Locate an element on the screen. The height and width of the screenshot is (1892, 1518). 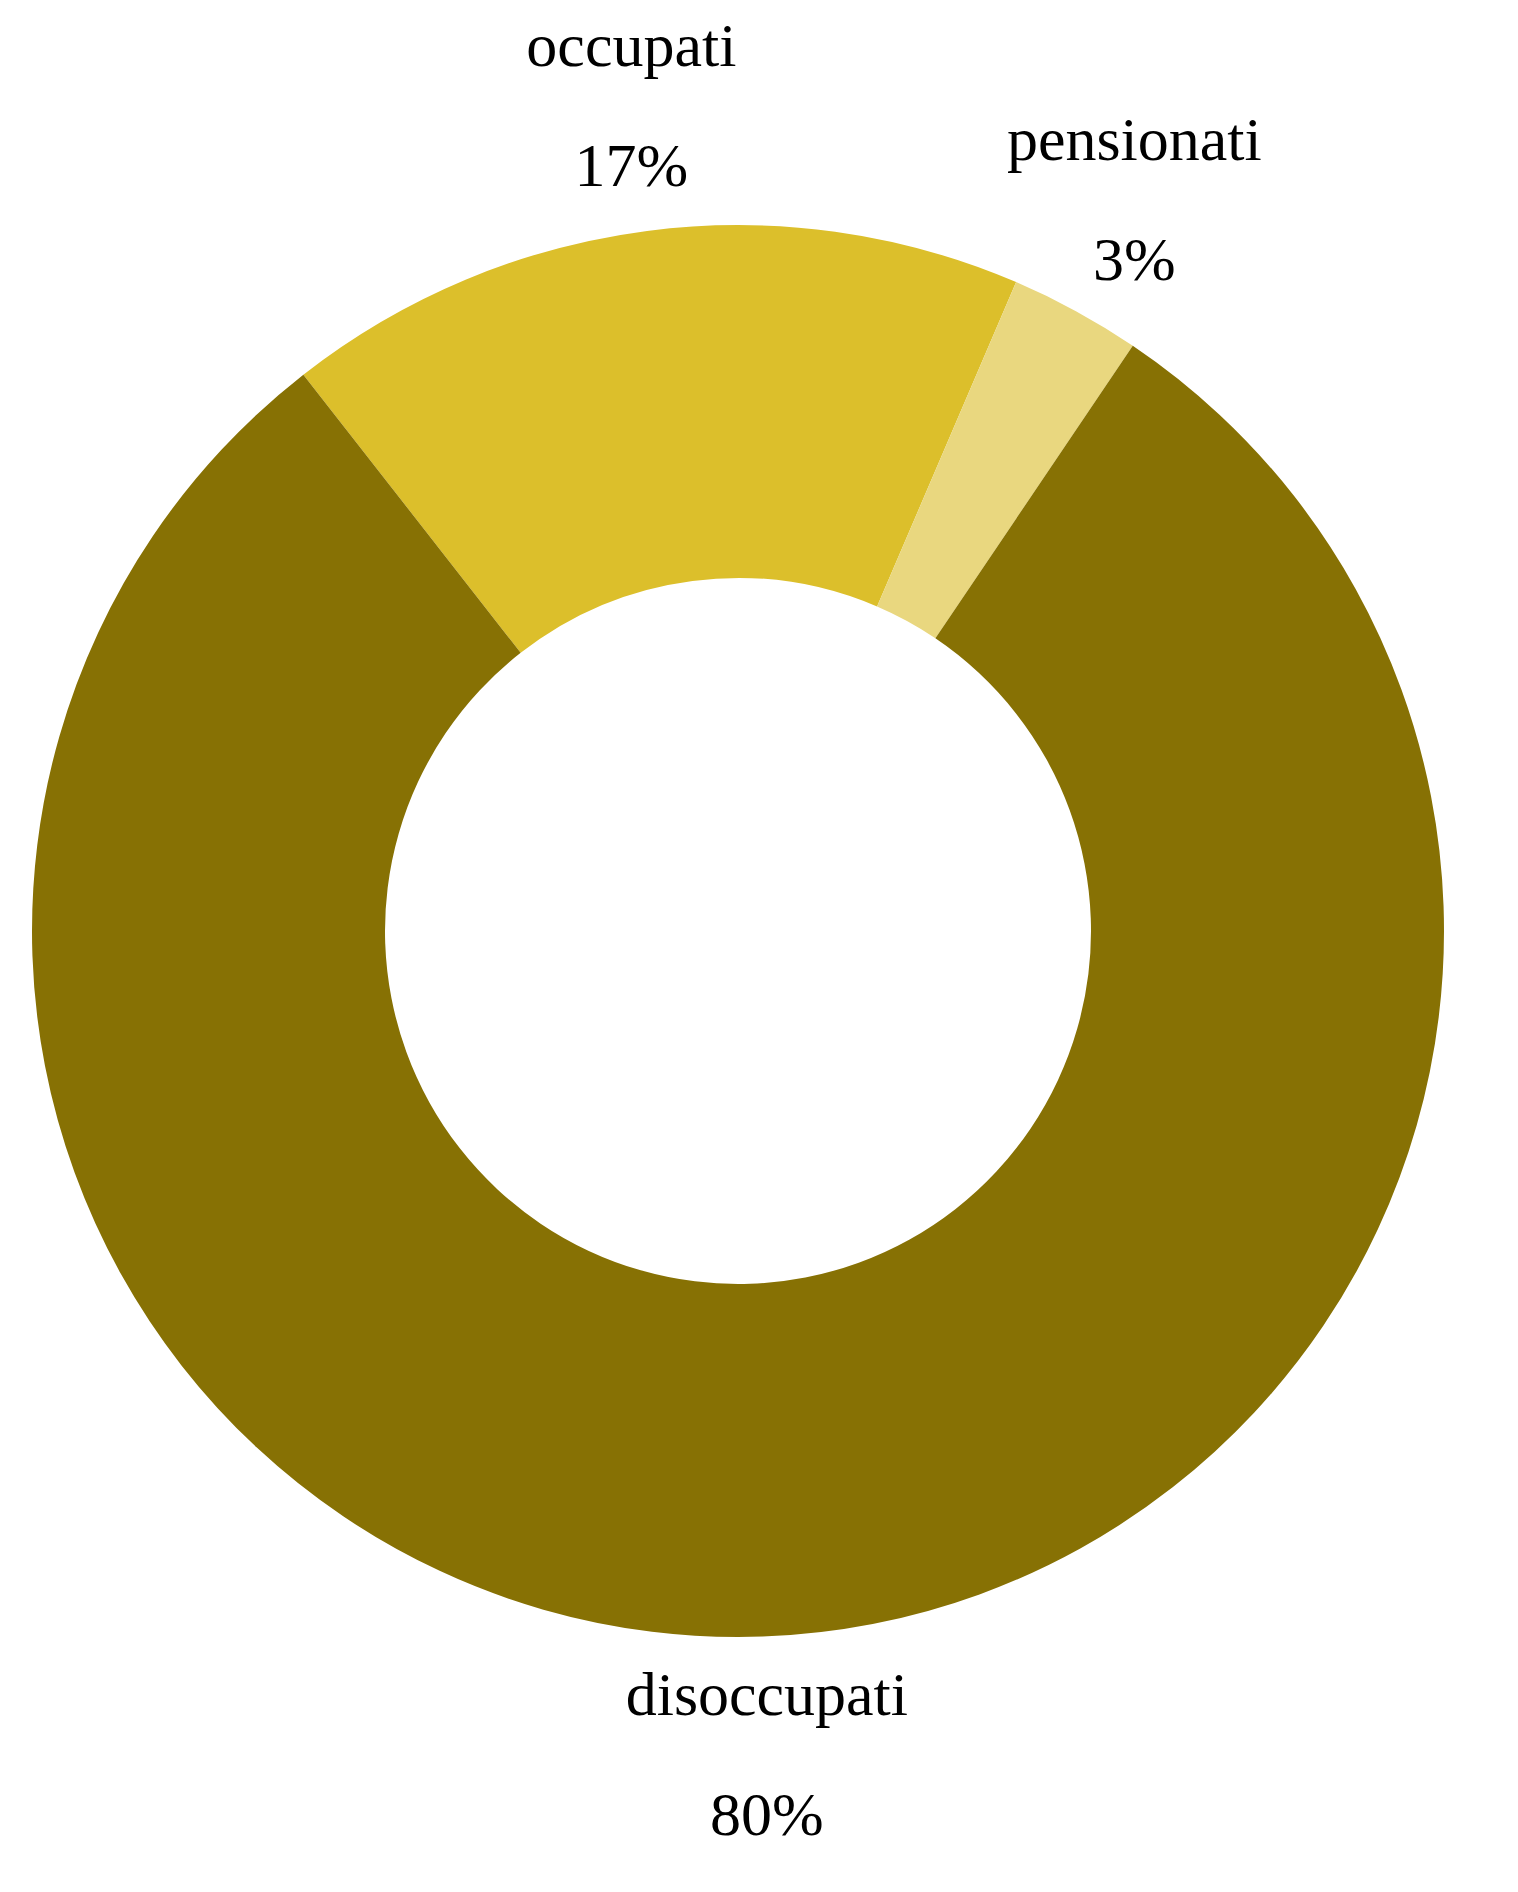
slice-label: occupati is located at coordinates (631, 45).